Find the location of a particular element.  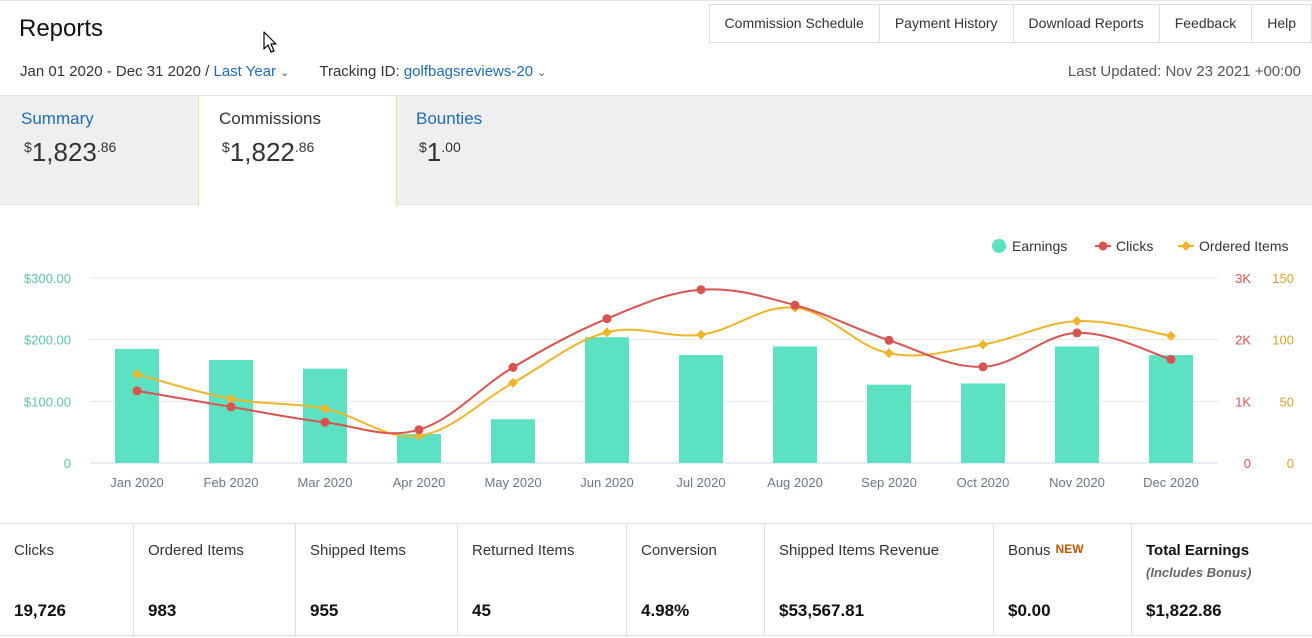

x-tick-label: Nov 2020 is located at coordinates (1077, 482).